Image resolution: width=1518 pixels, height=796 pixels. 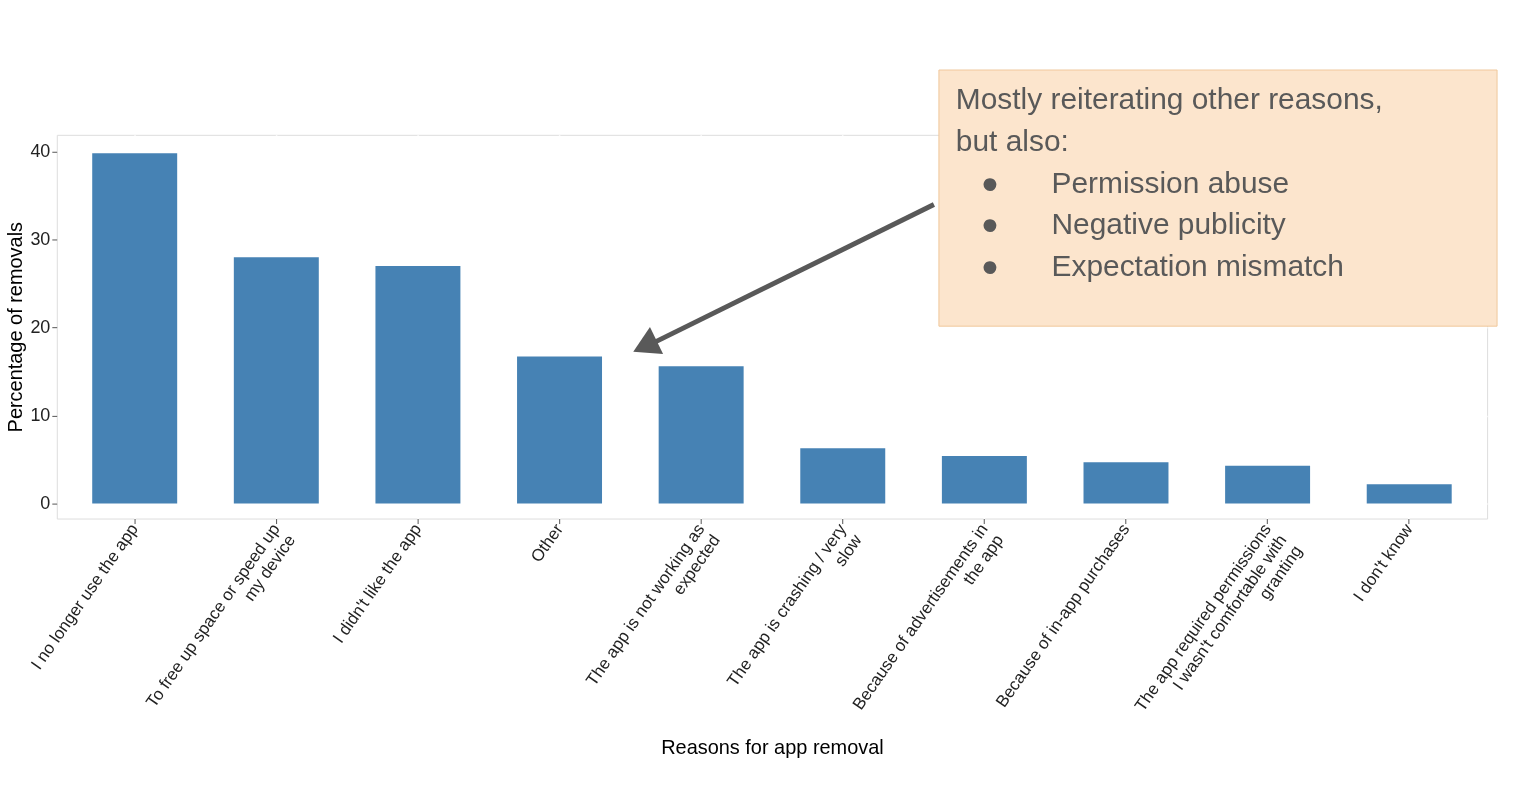 I want to click on y-tick-label: 30, so click(x=40, y=239).